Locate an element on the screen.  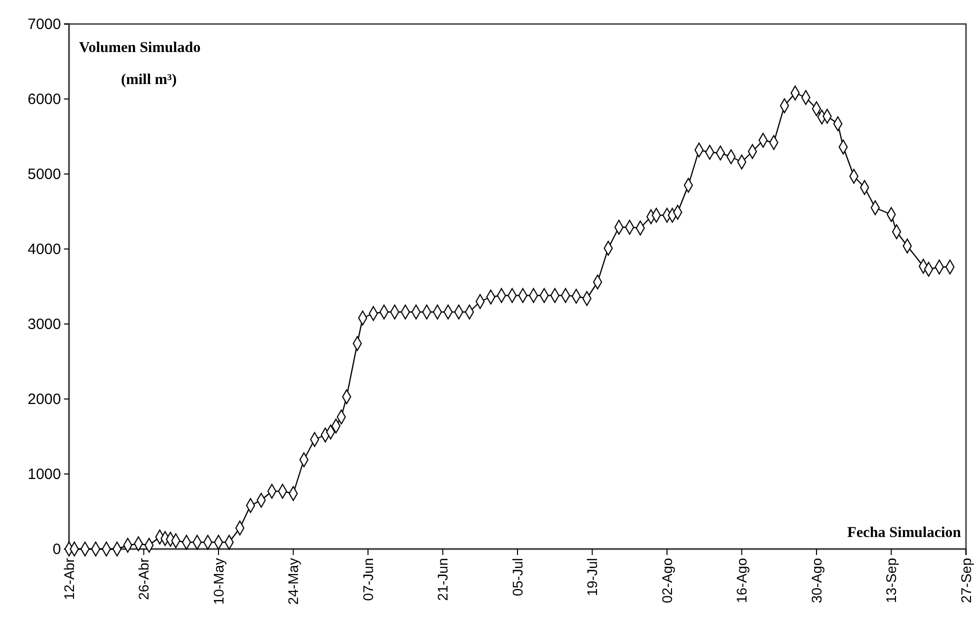
x-tick-label: 02-Ago is located at coordinates (666, 581).